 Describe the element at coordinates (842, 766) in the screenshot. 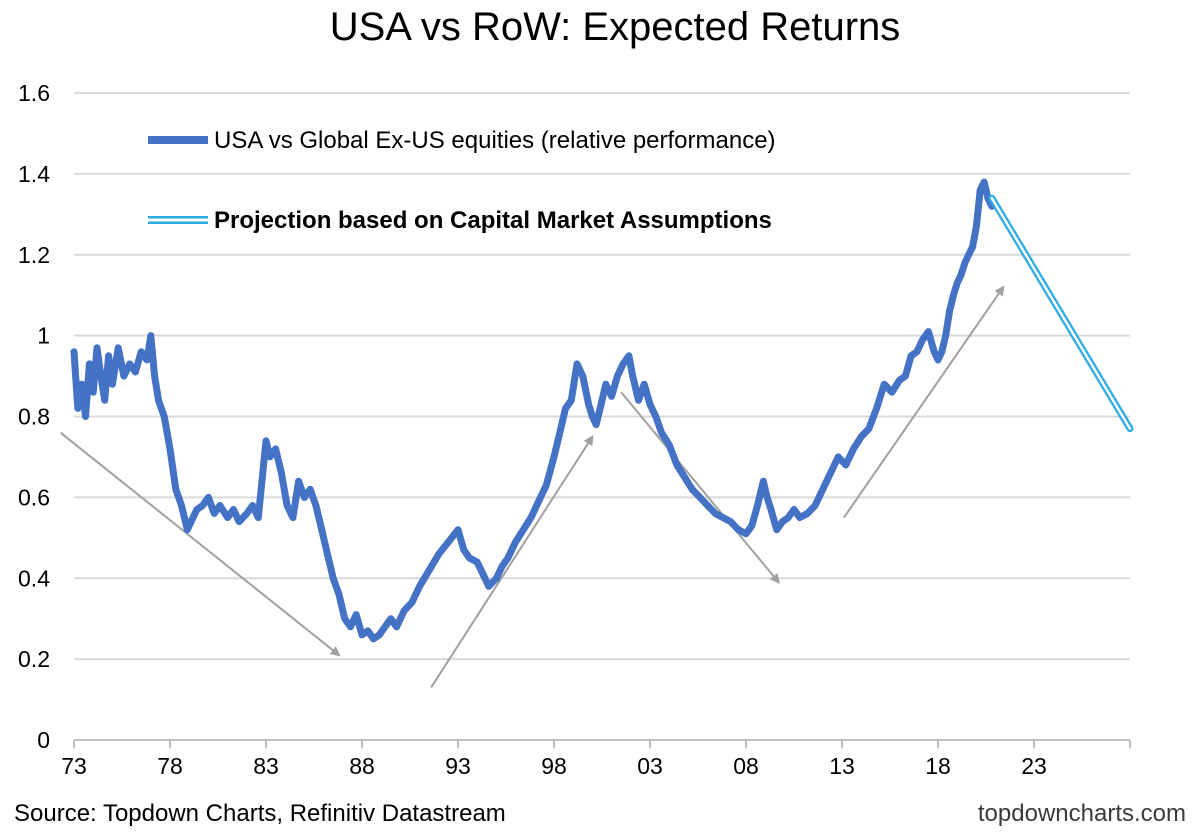

I see `x-tick-label: 13` at that location.